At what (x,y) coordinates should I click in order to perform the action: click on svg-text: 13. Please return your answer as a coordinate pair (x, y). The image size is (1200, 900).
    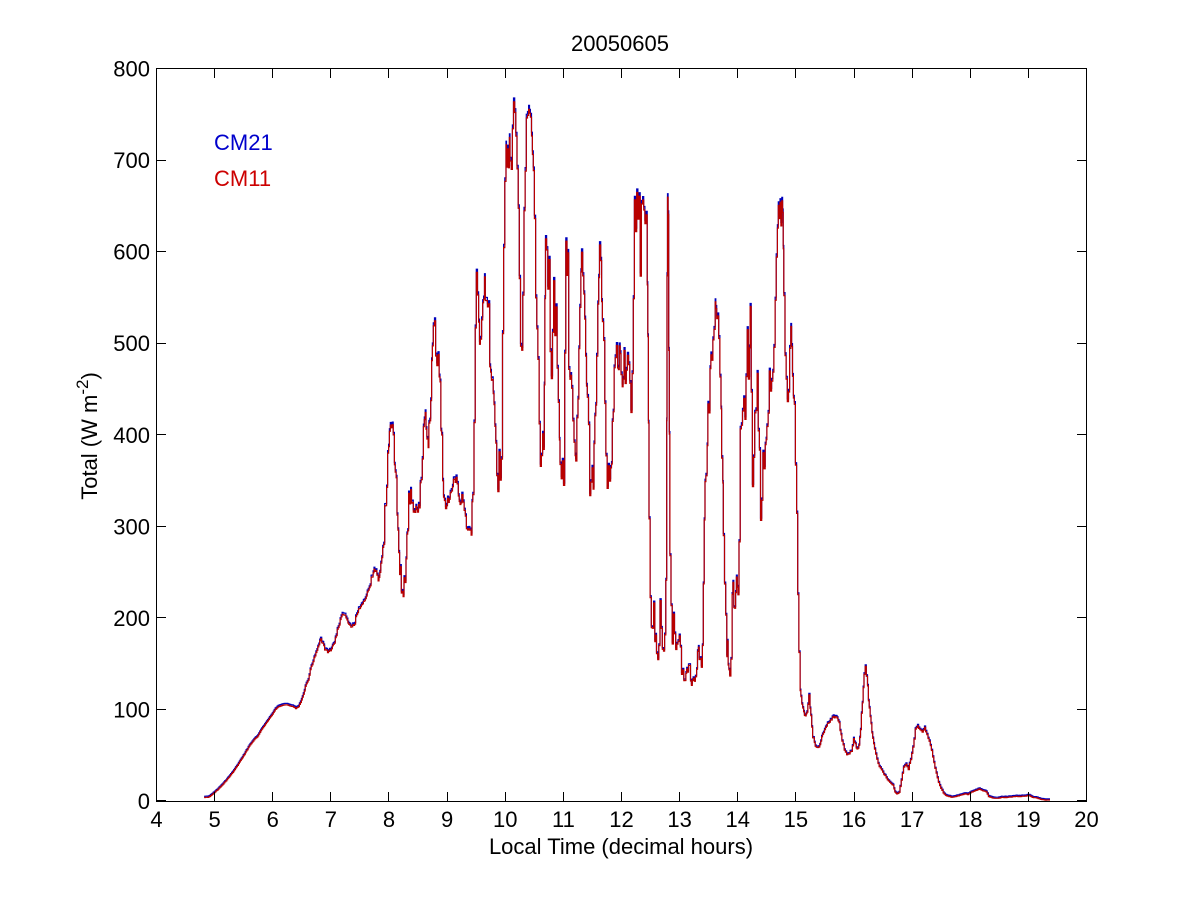
    Looking at the image, I should click on (679, 819).